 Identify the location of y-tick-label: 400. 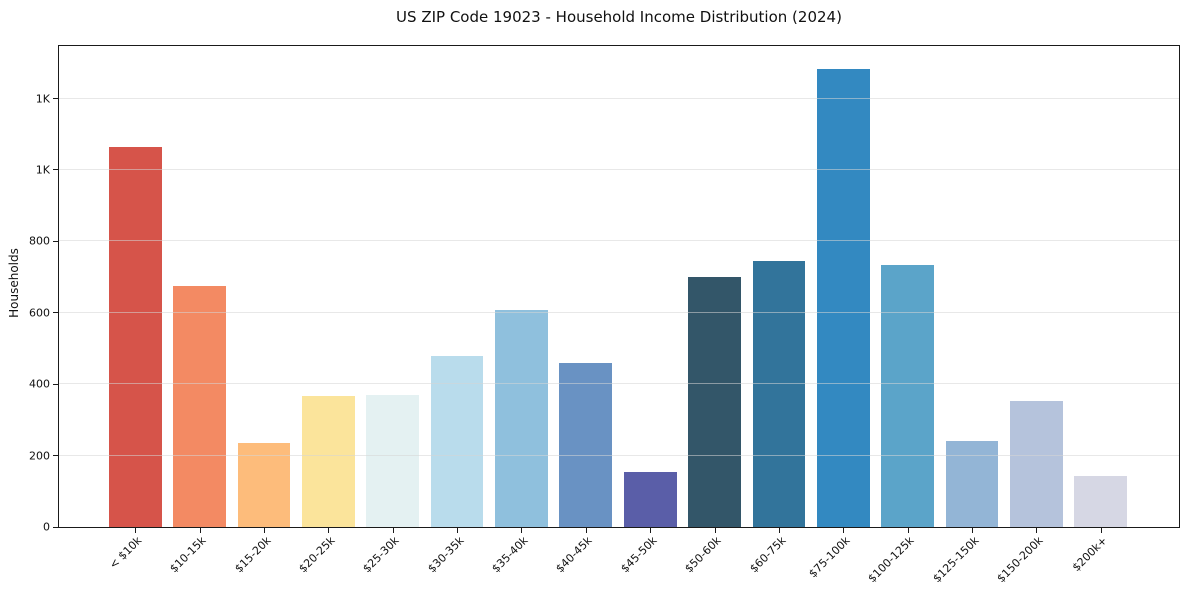
(39, 384).